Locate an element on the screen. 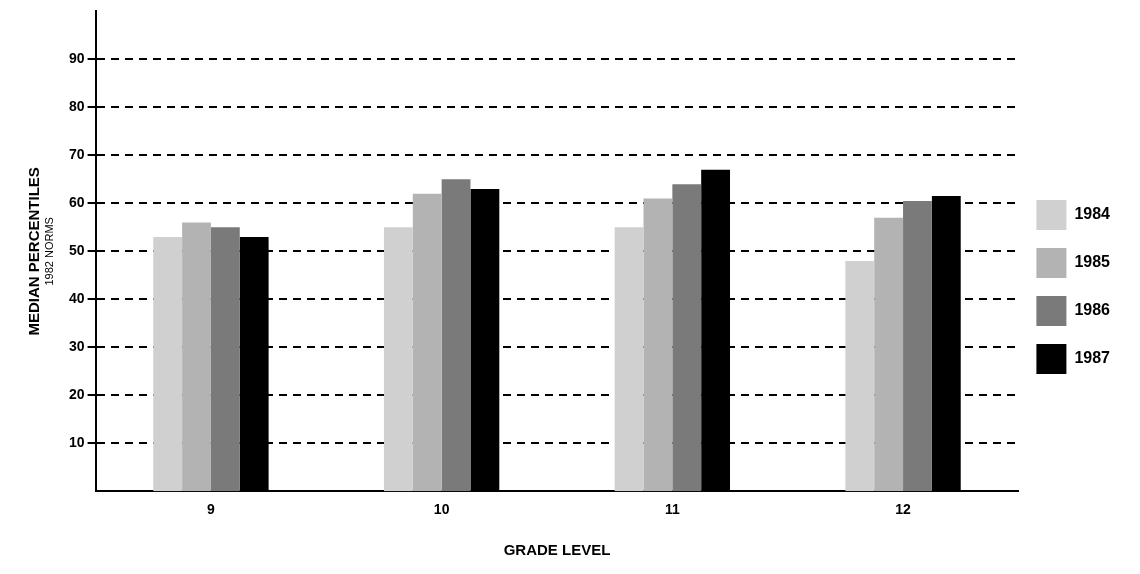 The image size is (1140, 574). y-tick-label: 60 is located at coordinates (76, 202).